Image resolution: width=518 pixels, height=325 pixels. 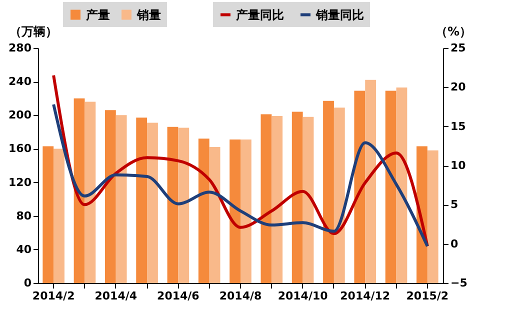 I want to click on y-tick-label: 0, so click(x=28, y=283).